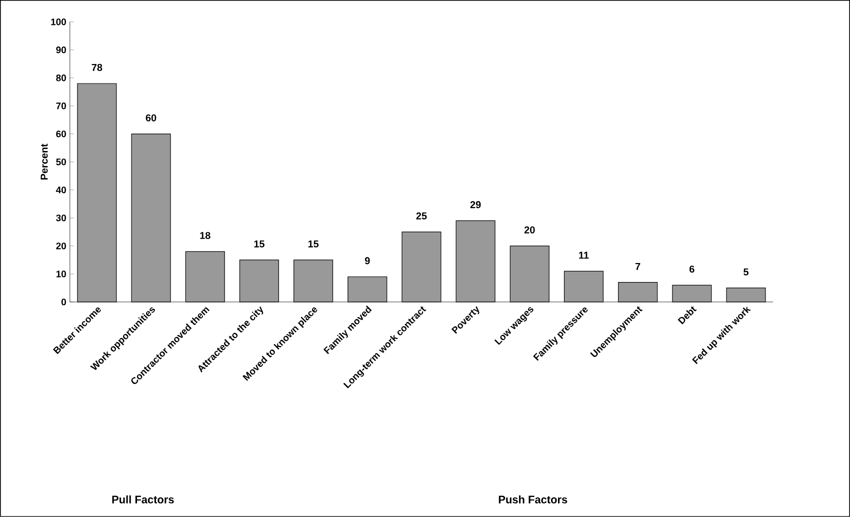 The image size is (850, 517). What do you see at coordinates (63, 302) in the screenshot?
I see `y-tick-label: 0` at bounding box center [63, 302].